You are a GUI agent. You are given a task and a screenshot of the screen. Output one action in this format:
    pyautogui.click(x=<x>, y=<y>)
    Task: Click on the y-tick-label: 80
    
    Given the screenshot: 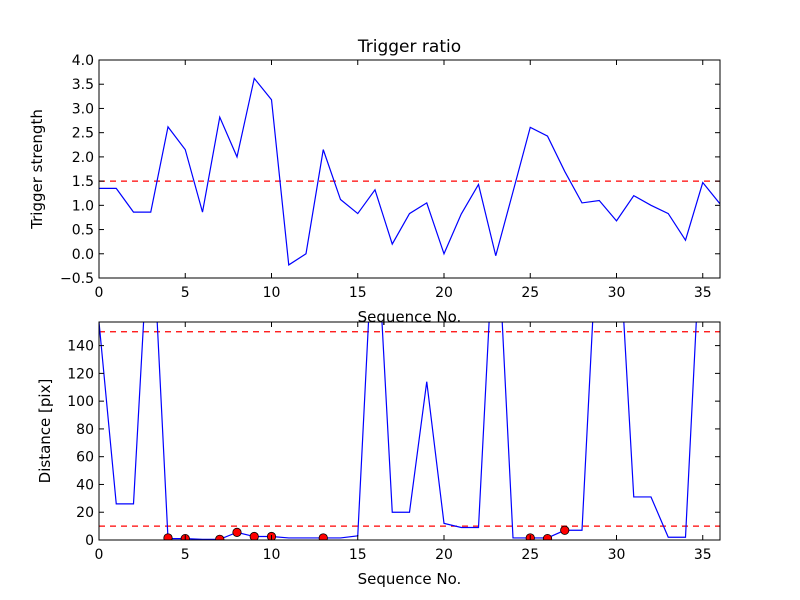 What is the action you would take?
    pyautogui.click(x=85, y=430)
    